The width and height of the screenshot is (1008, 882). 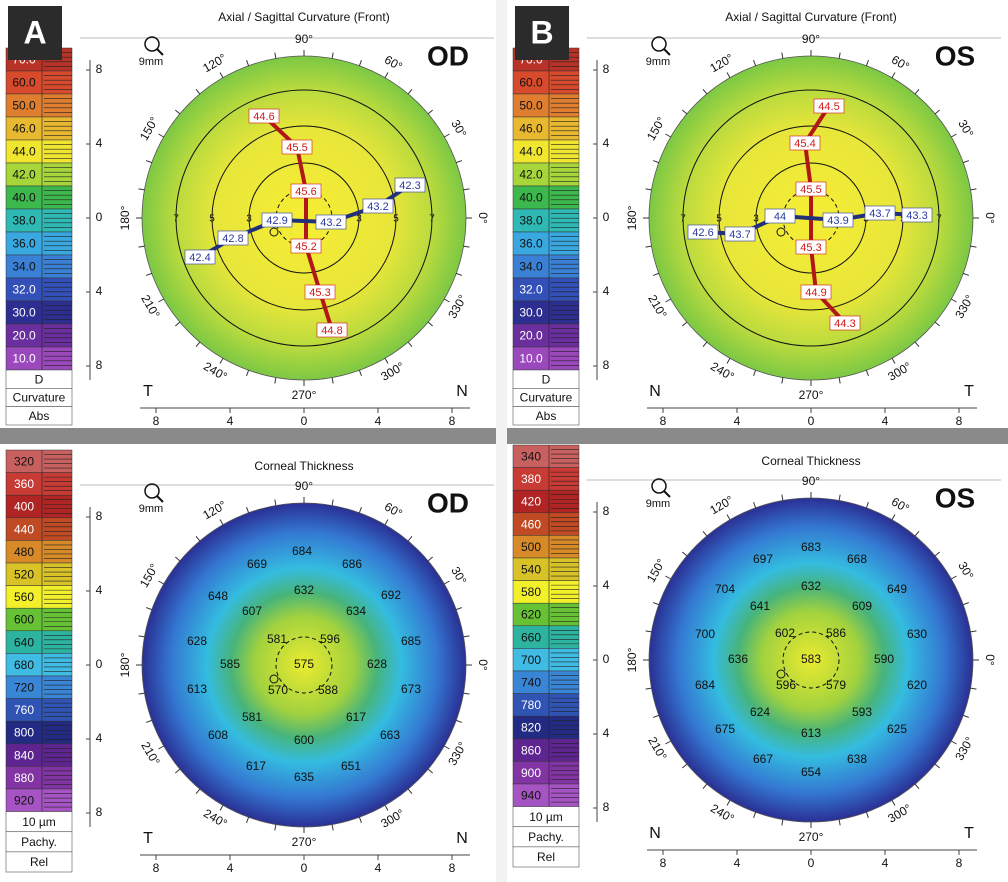 I want to click on thickness-reading: 596, so click(x=330, y=639).